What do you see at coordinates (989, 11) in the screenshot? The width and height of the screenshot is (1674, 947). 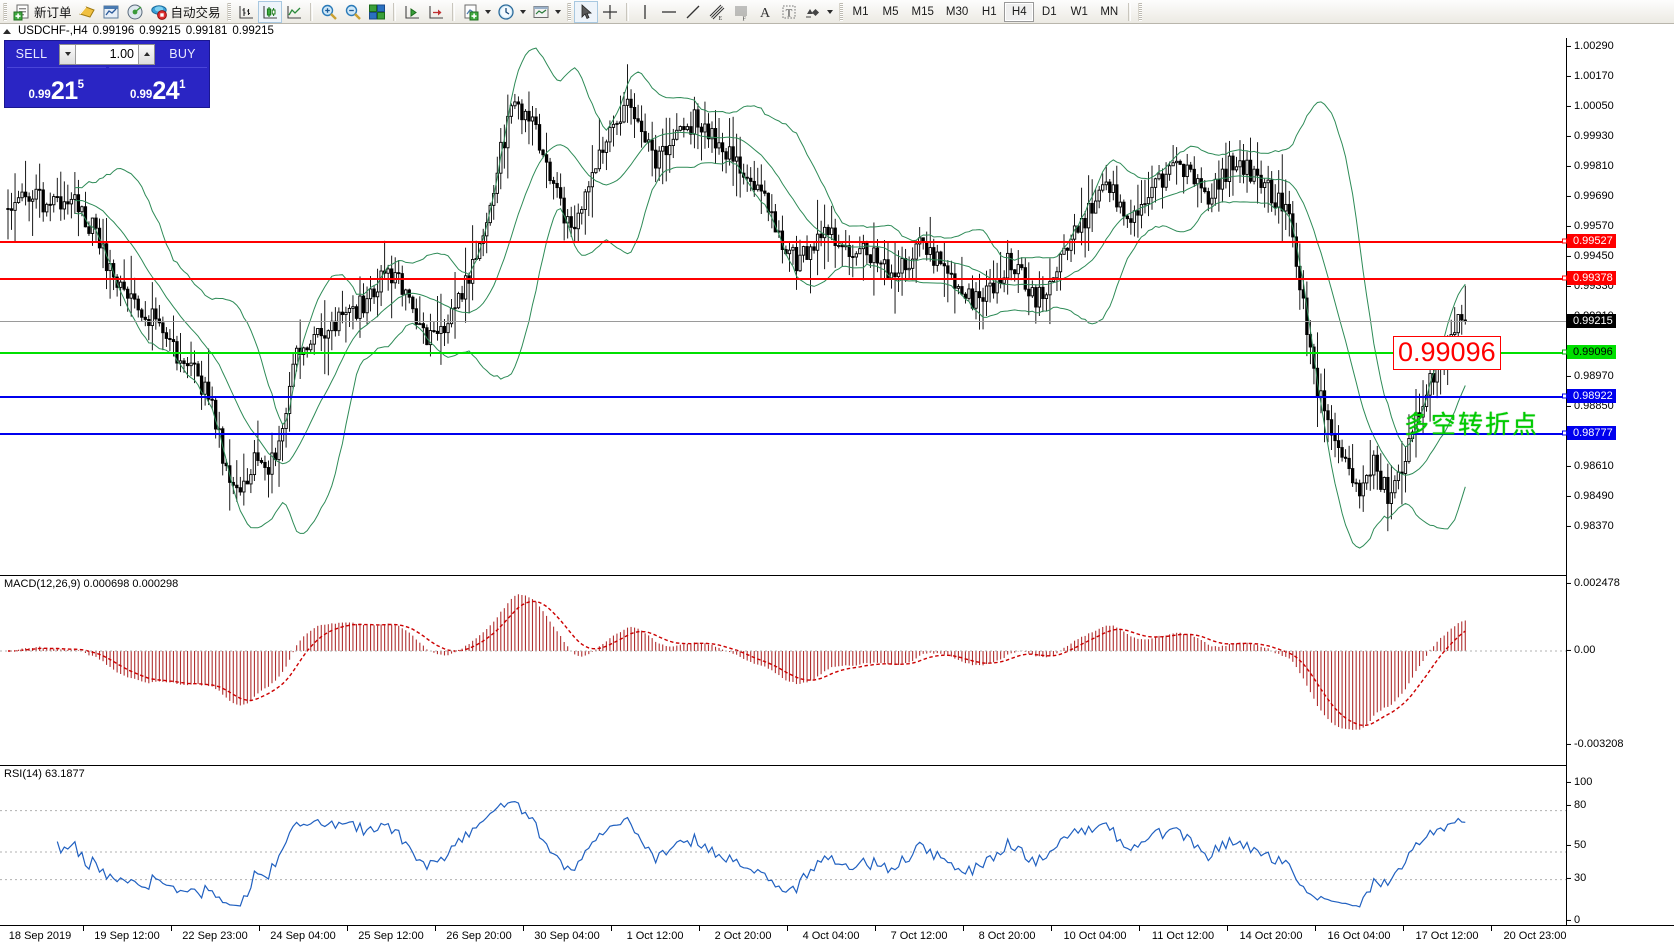 I see `timeframe-h1: H1` at bounding box center [989, 11].